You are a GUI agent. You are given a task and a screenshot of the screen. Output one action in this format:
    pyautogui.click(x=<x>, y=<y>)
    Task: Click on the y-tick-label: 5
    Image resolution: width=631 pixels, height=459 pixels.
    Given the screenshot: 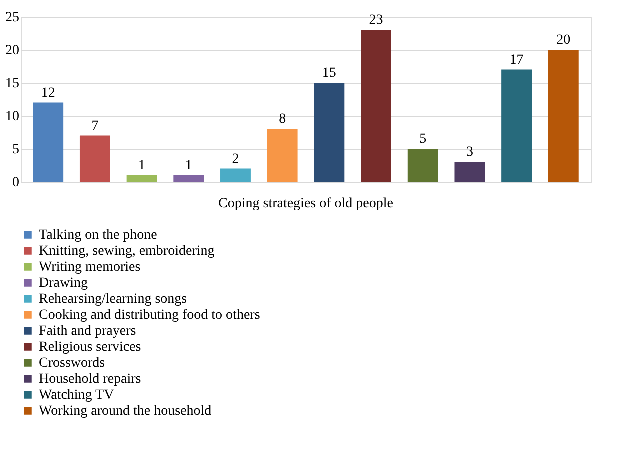 What is the action you would take?
    pyautogui.click(x=16, y=150)
    